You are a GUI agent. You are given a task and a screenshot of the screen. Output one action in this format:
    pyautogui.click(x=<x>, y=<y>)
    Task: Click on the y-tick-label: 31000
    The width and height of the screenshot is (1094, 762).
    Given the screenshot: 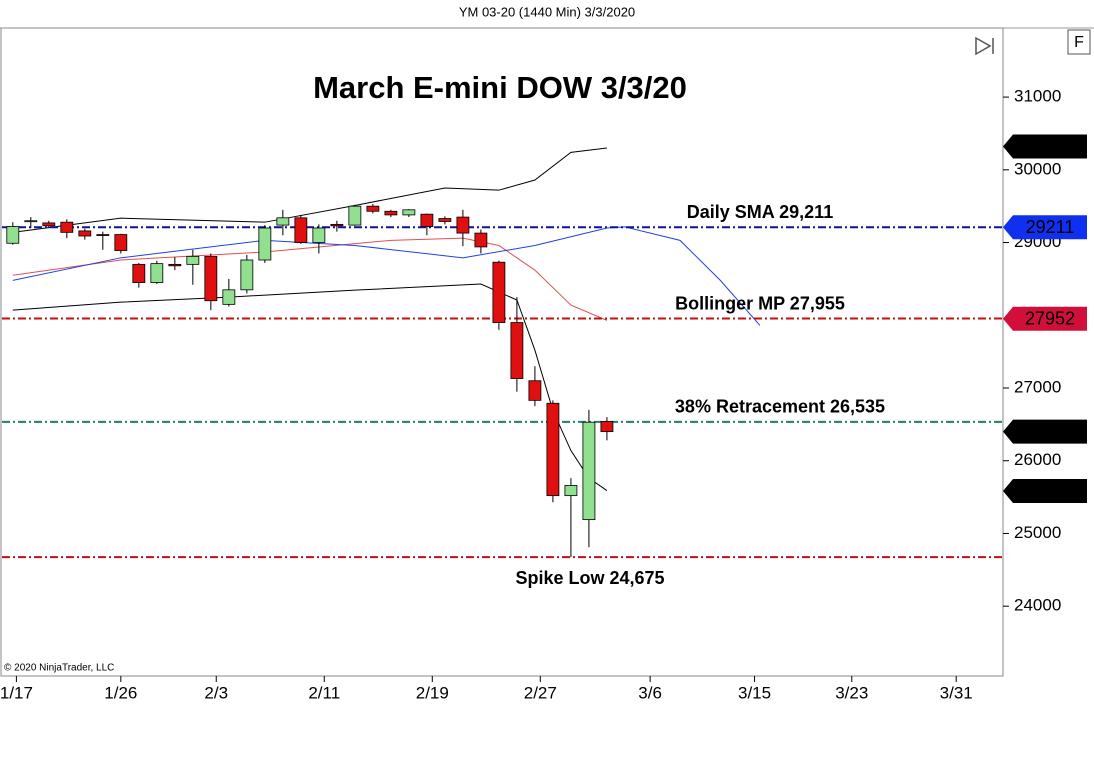 What is the action you would take?
    pyautogui.click(x=1037, y=96)
    